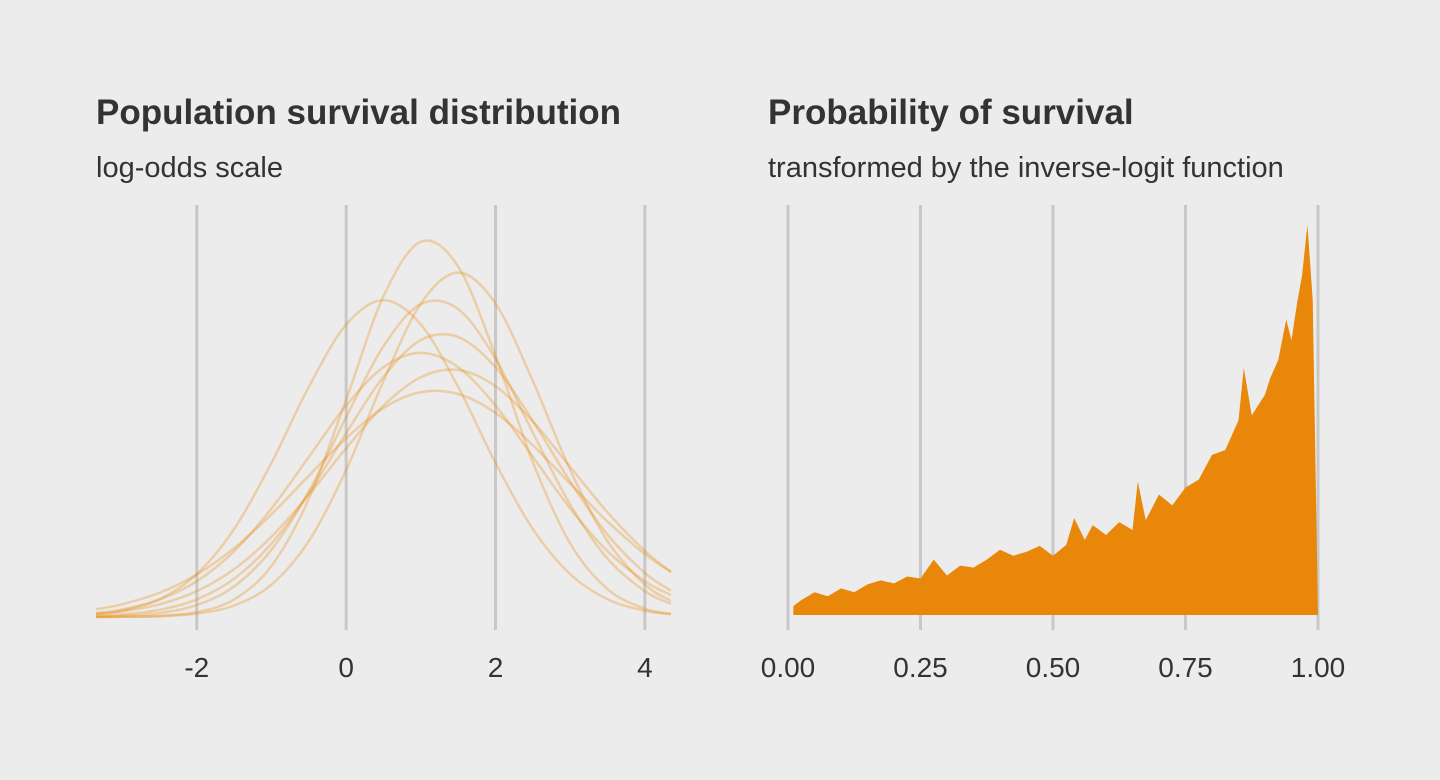 The height and width of the screenshot is (780, 1440). What do you see at coordinates (951, 112) in the screenshot?
I see `chart-title: Probability of survival` at bounding box center [951, 112].